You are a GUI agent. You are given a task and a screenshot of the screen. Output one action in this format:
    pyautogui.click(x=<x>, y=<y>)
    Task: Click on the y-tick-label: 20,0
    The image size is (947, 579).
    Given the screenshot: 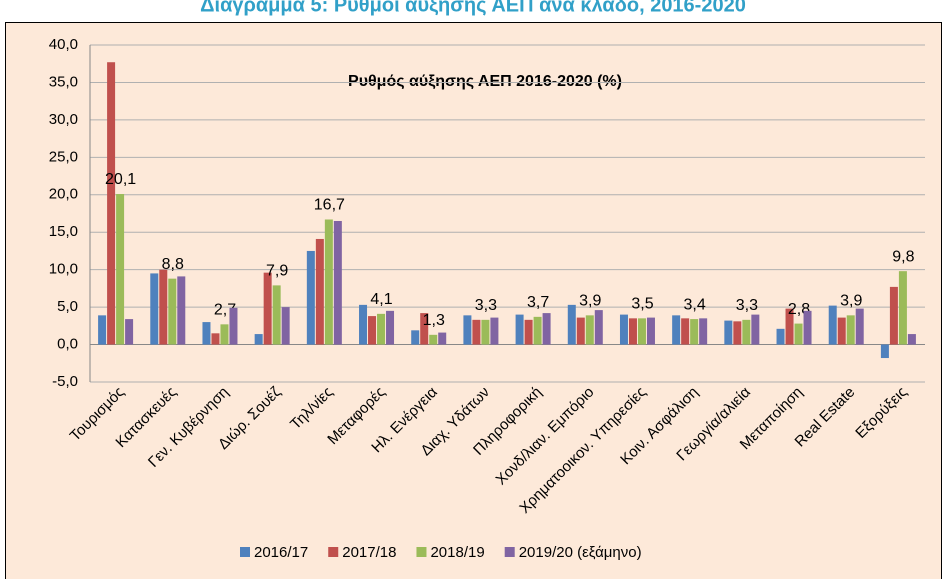 What is the action you would take?
    pyautogui.click(x=63, y=194)
    